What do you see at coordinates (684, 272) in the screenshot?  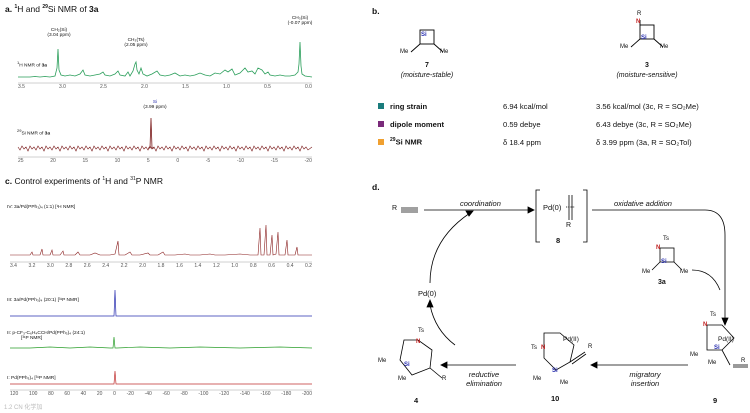 I see `3a-me-right: Me` at bounding box center [684, 272].